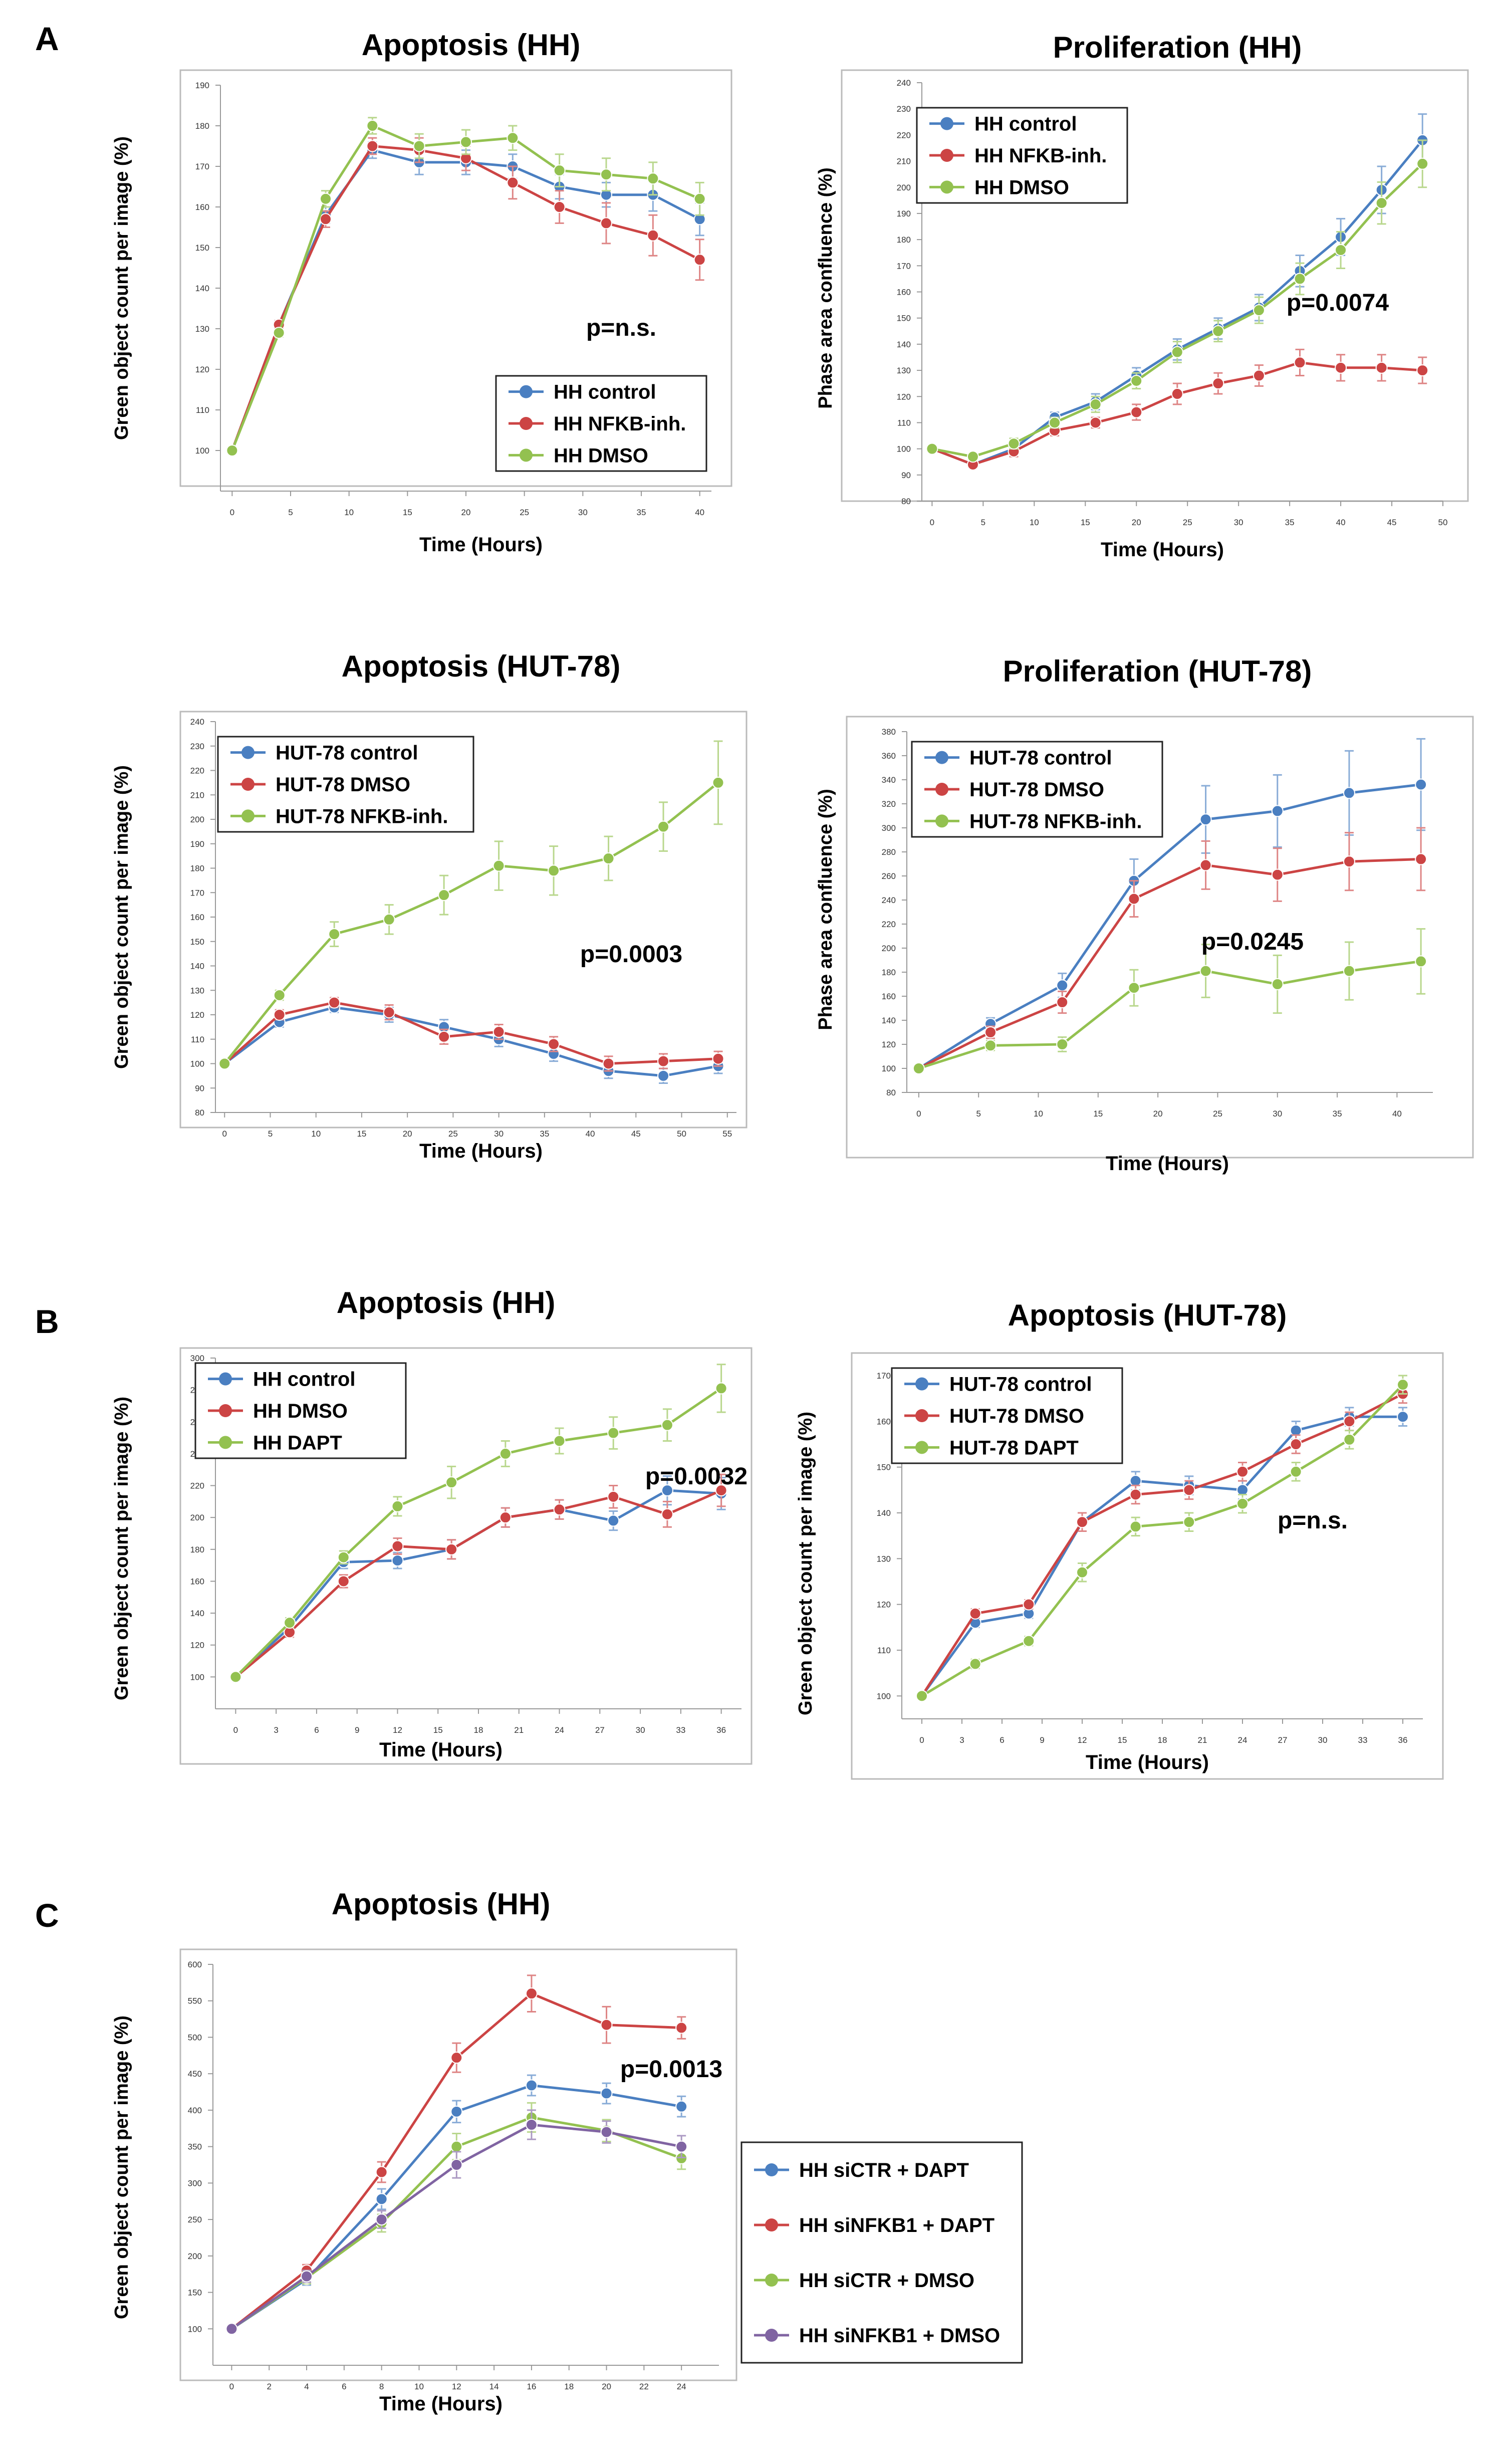 The image size is (1497, 2464). Describe the element at coordinates (301, 1411) in the screenshot. I see `legend-label: HH DMSO` at that location.